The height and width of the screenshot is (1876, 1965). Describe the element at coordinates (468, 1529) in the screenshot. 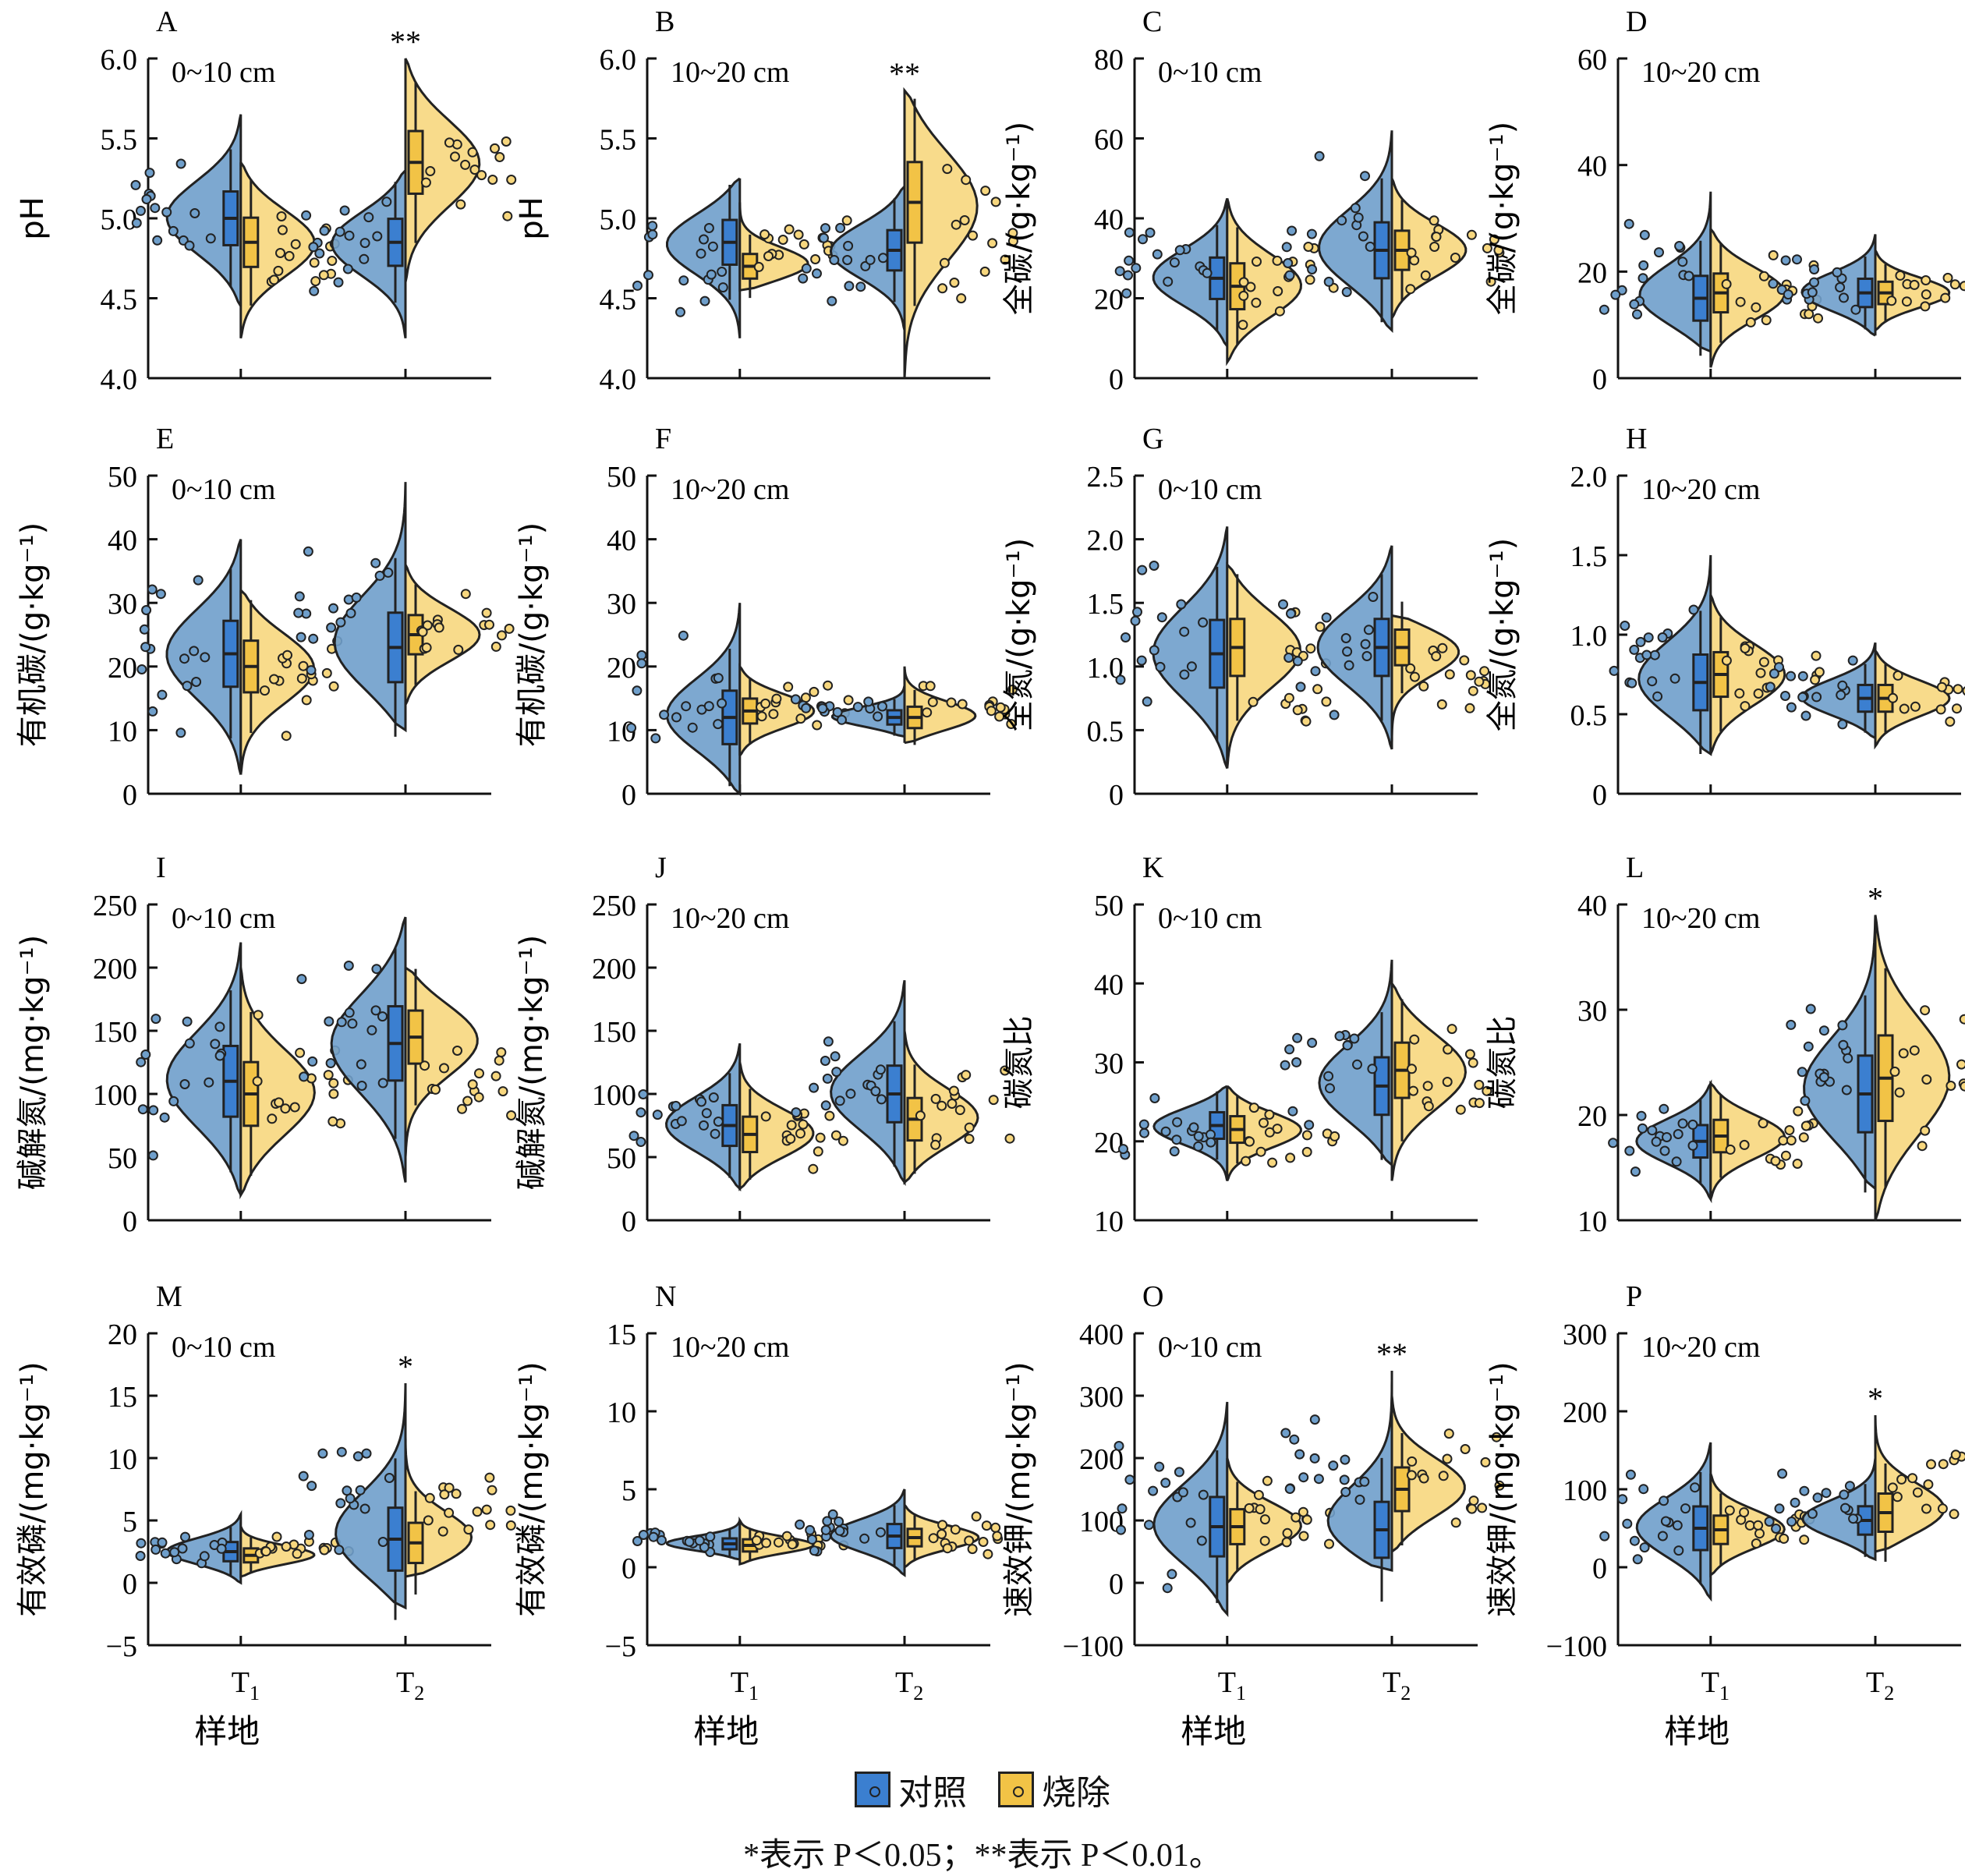

I see `data-point-burn-M` at that location.